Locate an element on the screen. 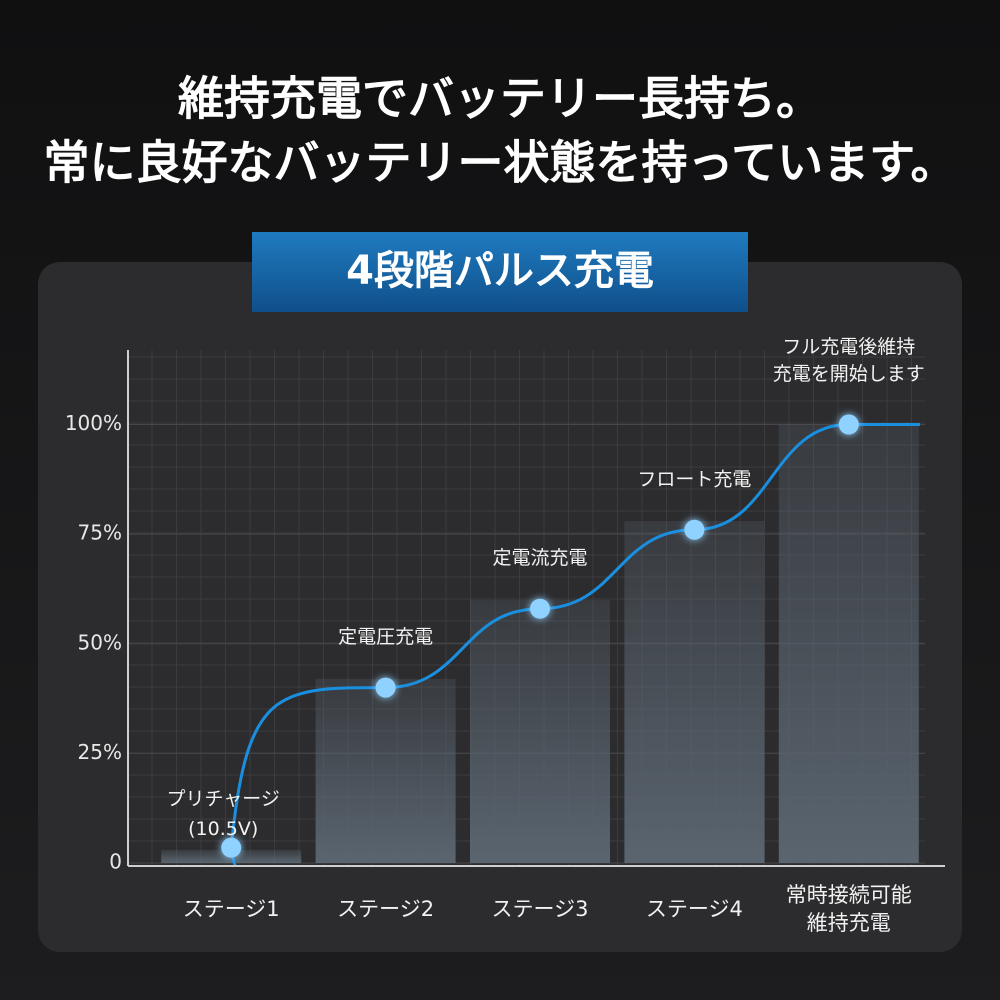 This screenshot has width=1000, height=1000. chart-title: 4段階パルス充電 is located at coordinates (500, 271).